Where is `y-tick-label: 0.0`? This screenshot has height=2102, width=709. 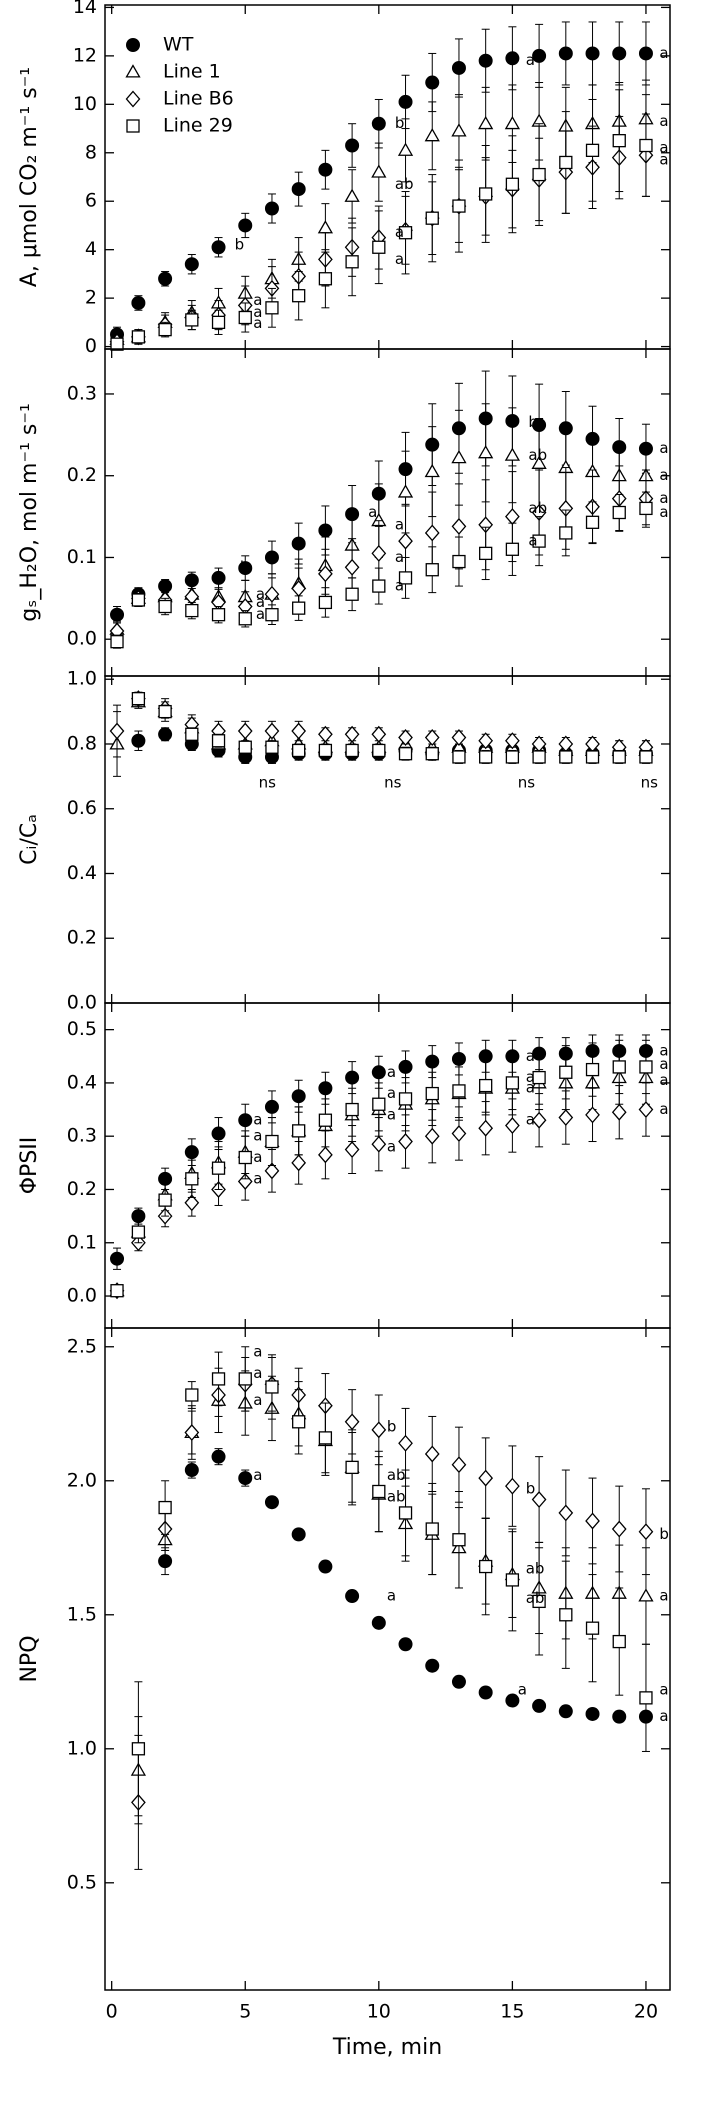 y-tick-label: 0.0 is located at coordinates (82, 1296).